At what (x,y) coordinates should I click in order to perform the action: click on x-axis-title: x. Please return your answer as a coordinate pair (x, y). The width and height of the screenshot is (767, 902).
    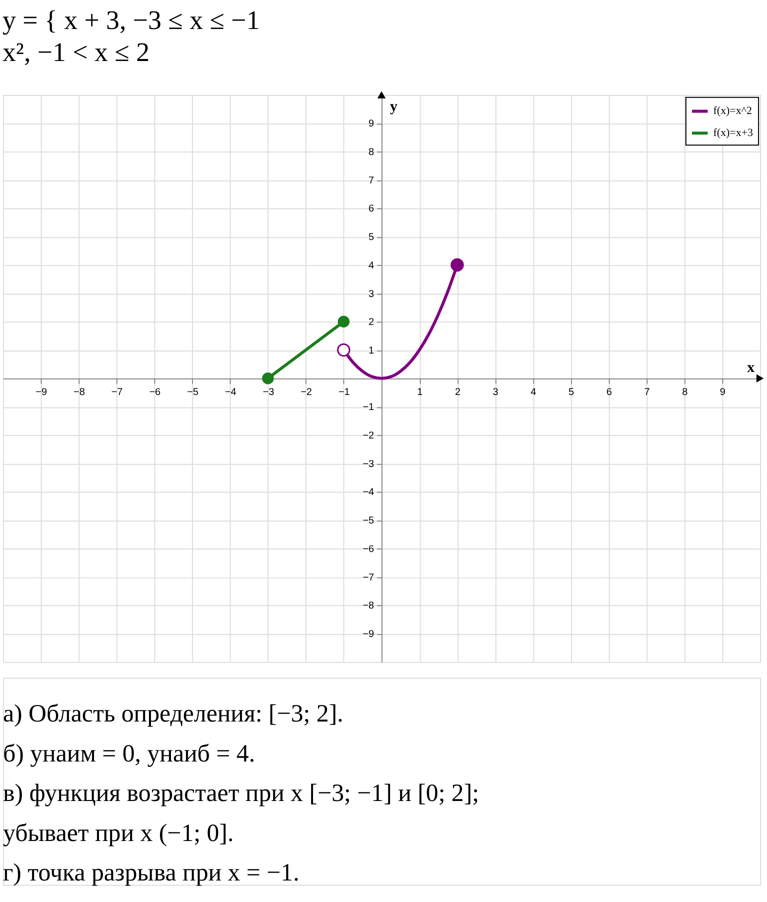
    Looking at the image, I should click on (751, 368).